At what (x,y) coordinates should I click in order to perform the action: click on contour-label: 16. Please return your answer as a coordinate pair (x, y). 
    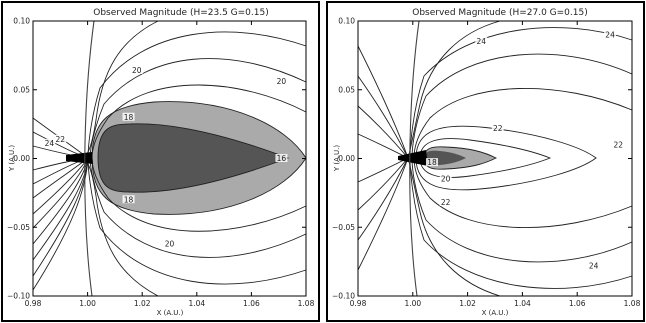
    Looking at the image, I should click on (282, 158).